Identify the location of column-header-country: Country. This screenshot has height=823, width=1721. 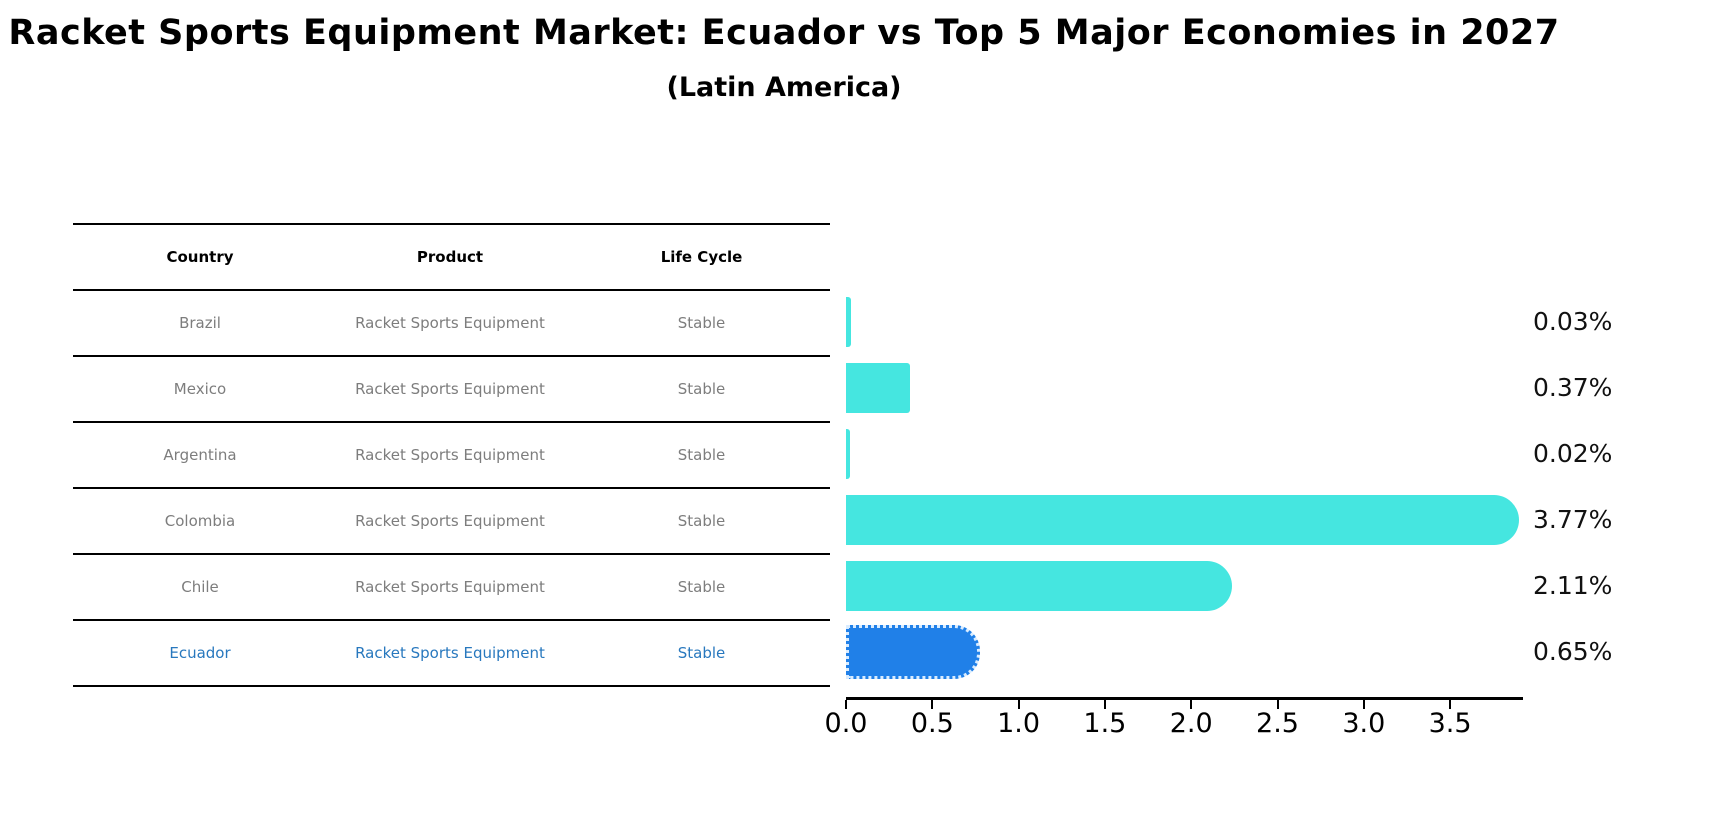
(200, 257).